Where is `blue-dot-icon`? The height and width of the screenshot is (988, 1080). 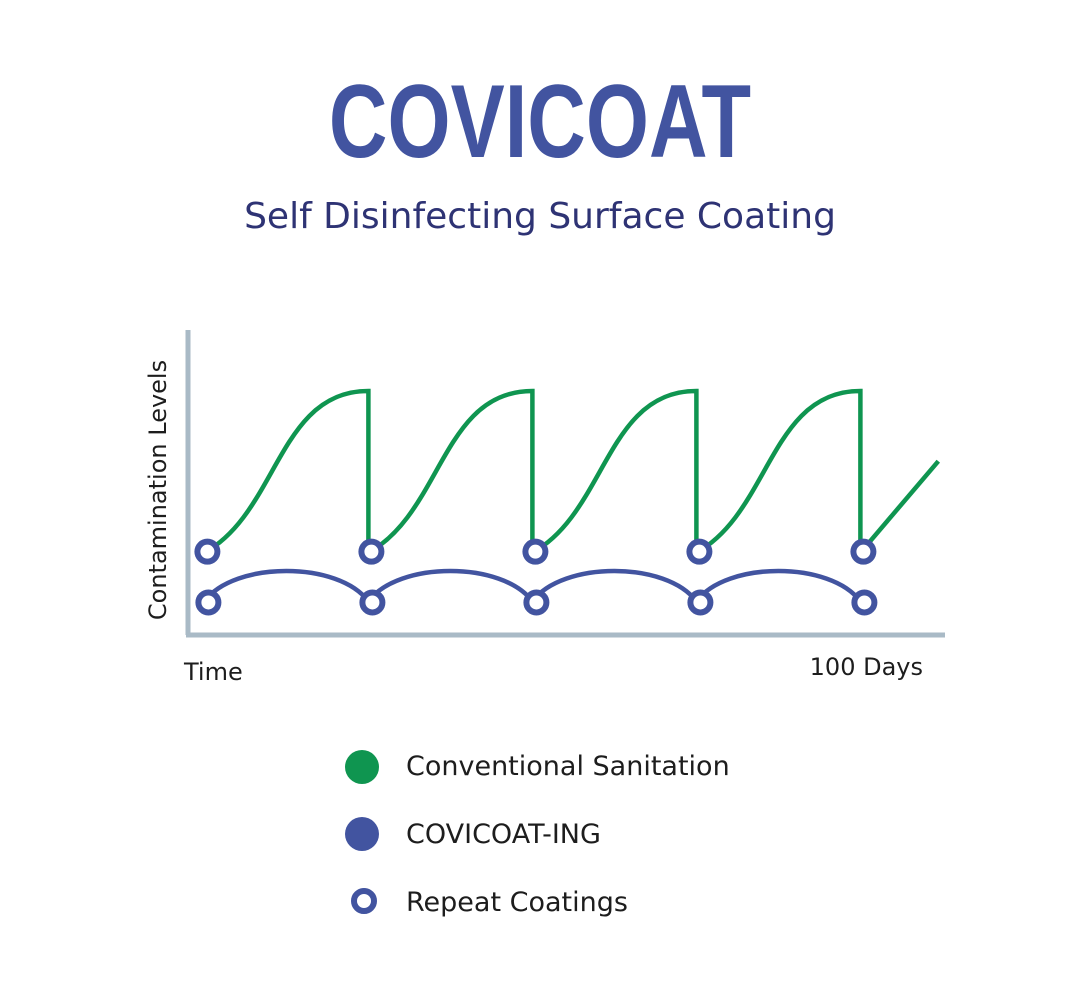
blue-dot-icon is located at coordinates (362, 834).